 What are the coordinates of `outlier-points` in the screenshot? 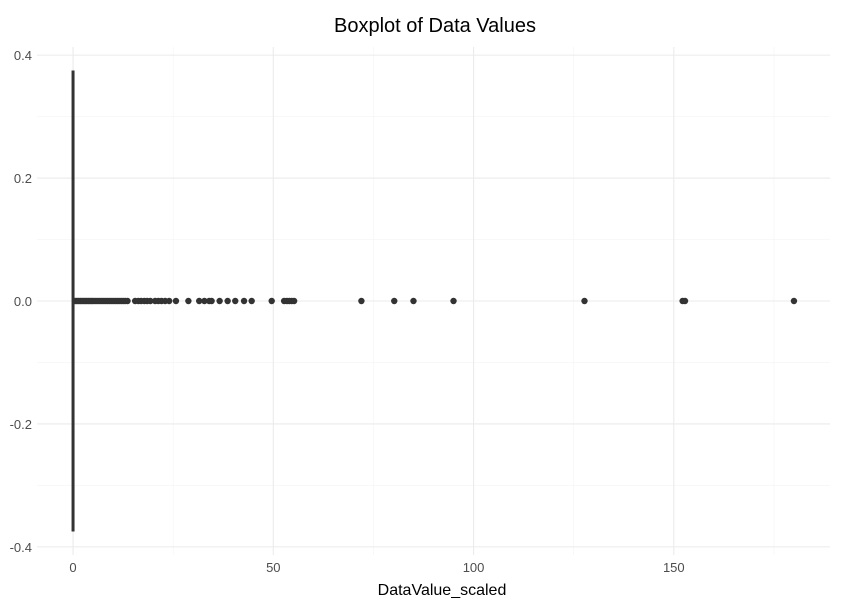 It's located at (435, 301).